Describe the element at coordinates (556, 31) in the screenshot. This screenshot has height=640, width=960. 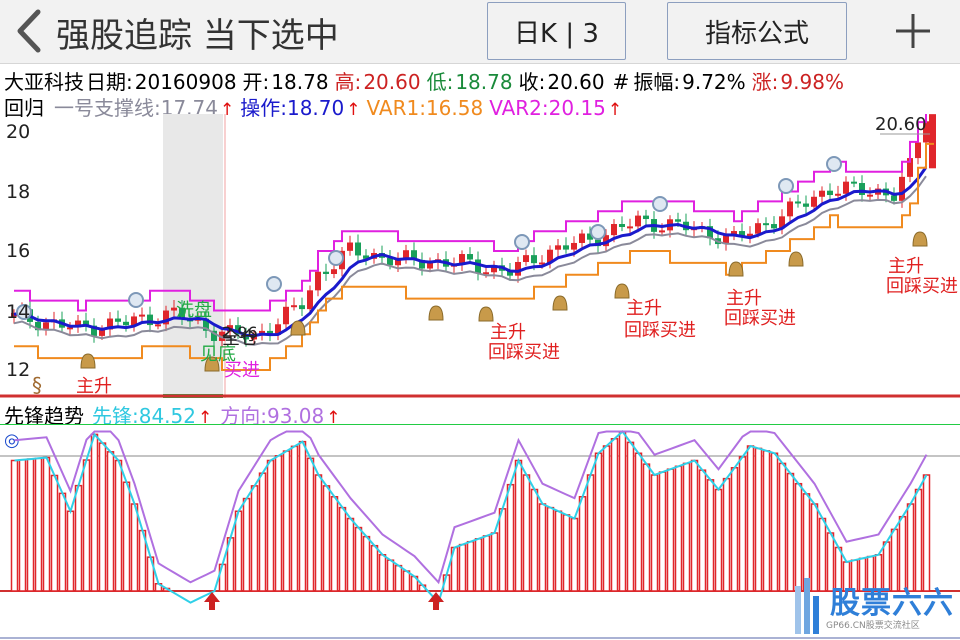
I see `period-button: 日K | 3` at that location.